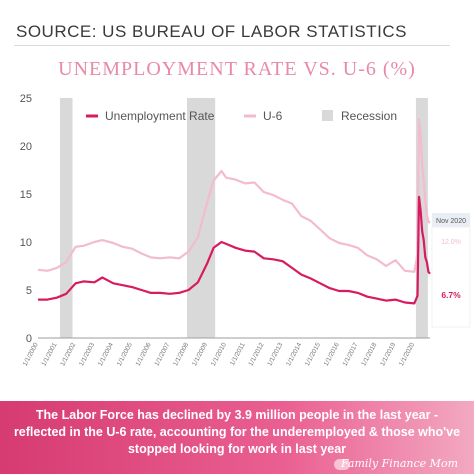 The image size is (474, 474). What do you see at coordinates (275, 354) in the screenshot?
I see `x-tick-label: 1/1/2013` at bounding box center [275, 354].